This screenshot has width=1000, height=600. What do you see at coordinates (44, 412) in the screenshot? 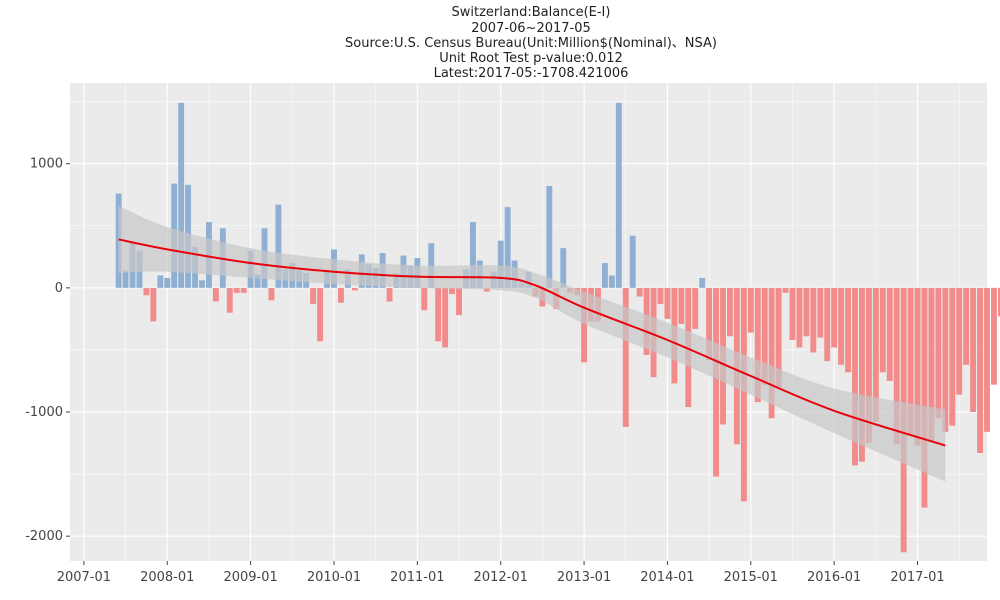
I see `y-tick-label: -1000` at bounding box center [44, 412].